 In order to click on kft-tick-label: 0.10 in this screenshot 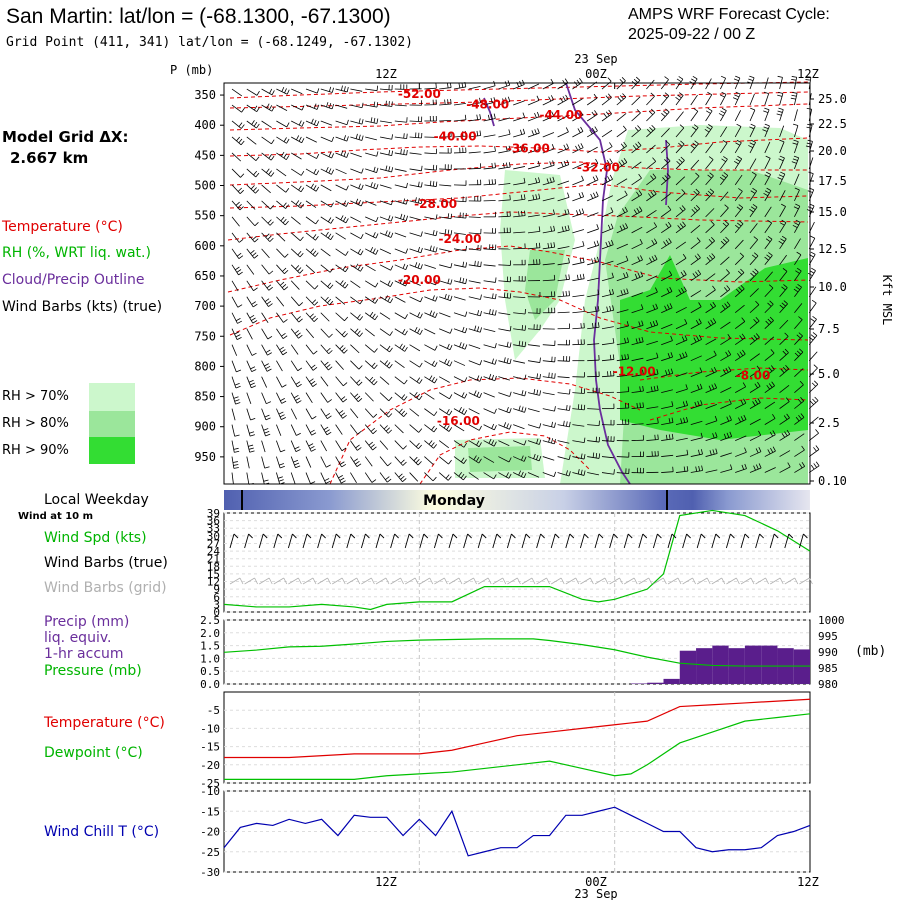, I will do `click(832, 481)`.